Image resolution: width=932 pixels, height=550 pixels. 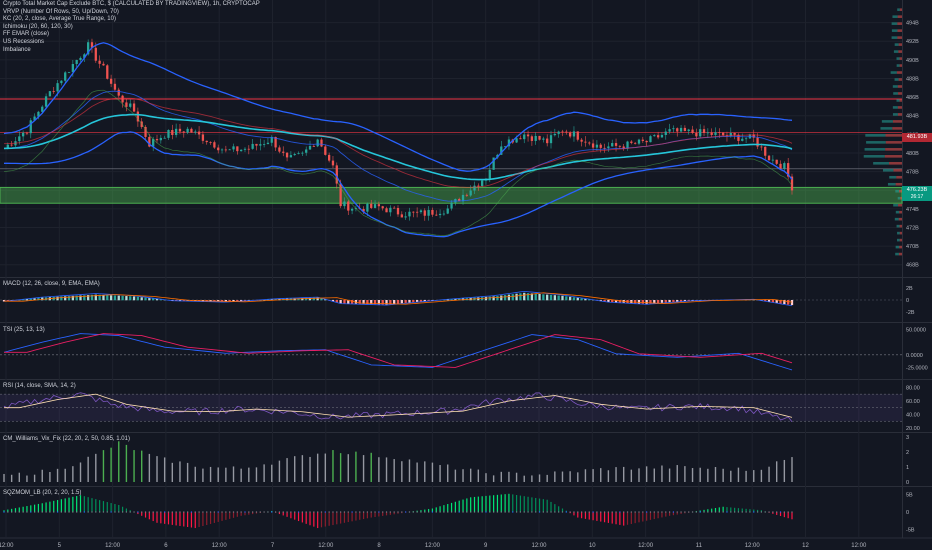 What do you see at coordinates (24, 41) in the screenshot?
I see `indicator-us-recessions: US Recessions` at bounding box center [24, 41].